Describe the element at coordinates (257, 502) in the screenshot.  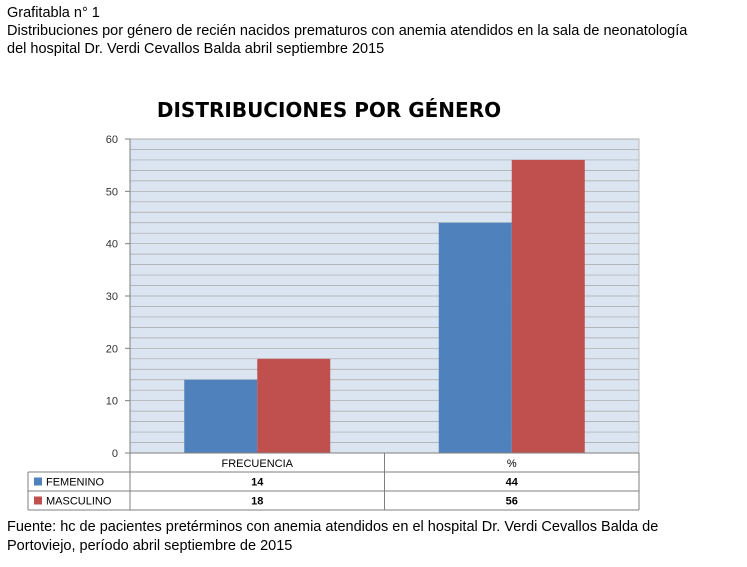
I see `table-value: 18` at that location.